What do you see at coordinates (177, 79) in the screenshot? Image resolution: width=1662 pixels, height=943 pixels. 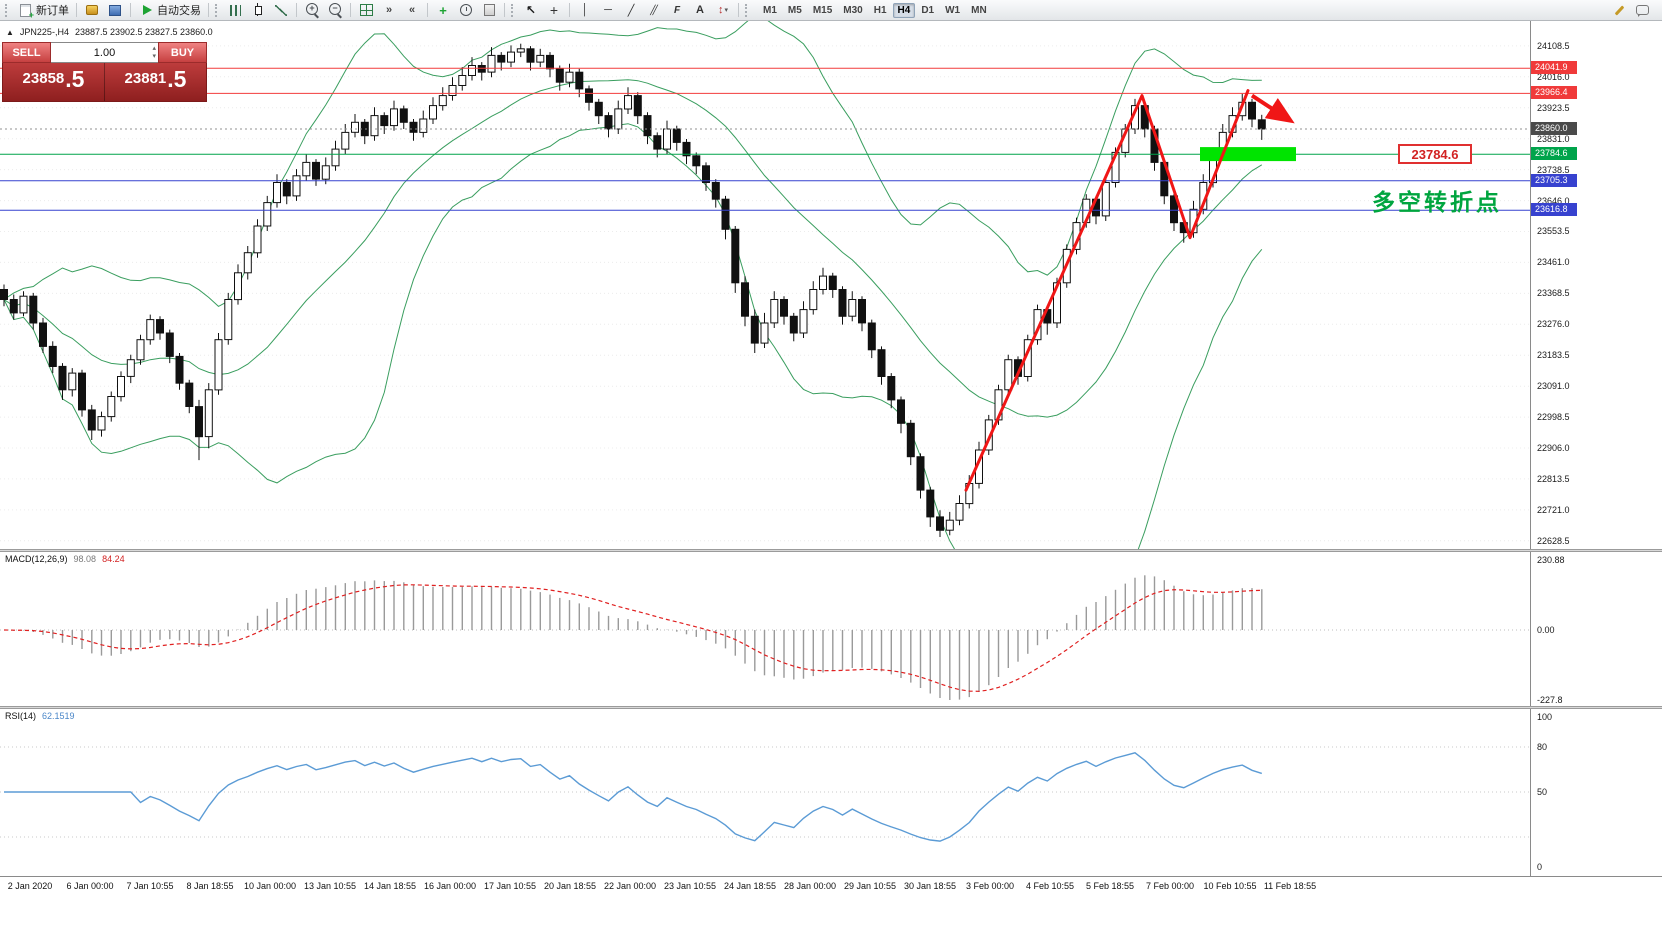 I see `buy-price-fraction: .5` at bounding box center [177, 79].